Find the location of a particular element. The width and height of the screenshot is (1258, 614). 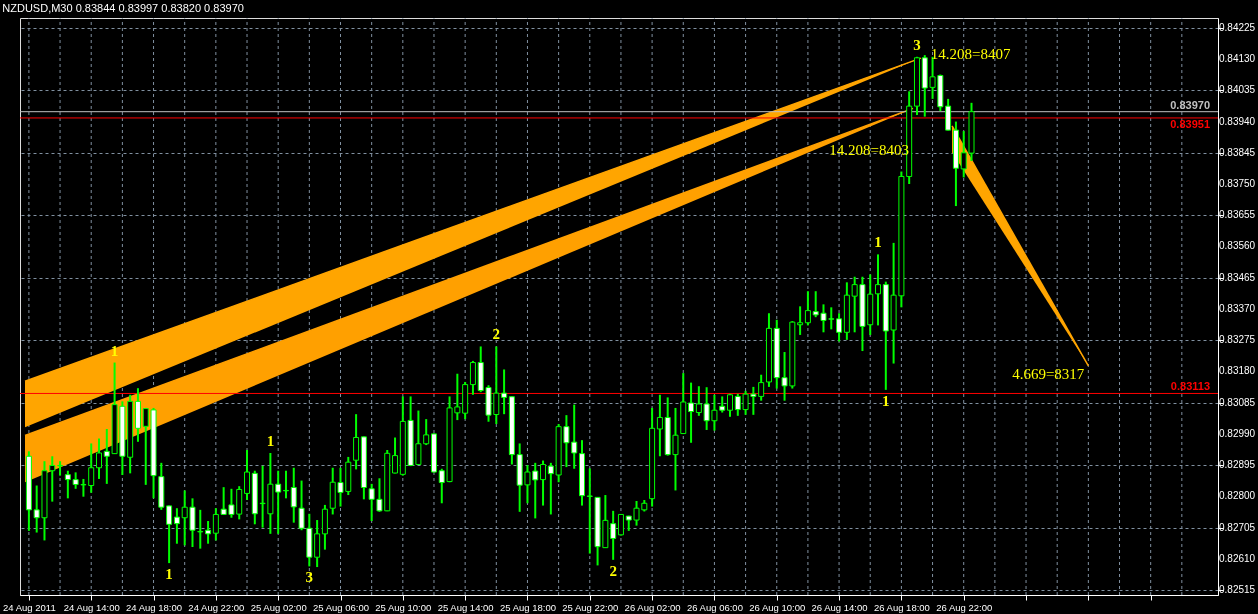

x-tick-label: 25 Aug 02:00 is located at coordinates (278, 607).